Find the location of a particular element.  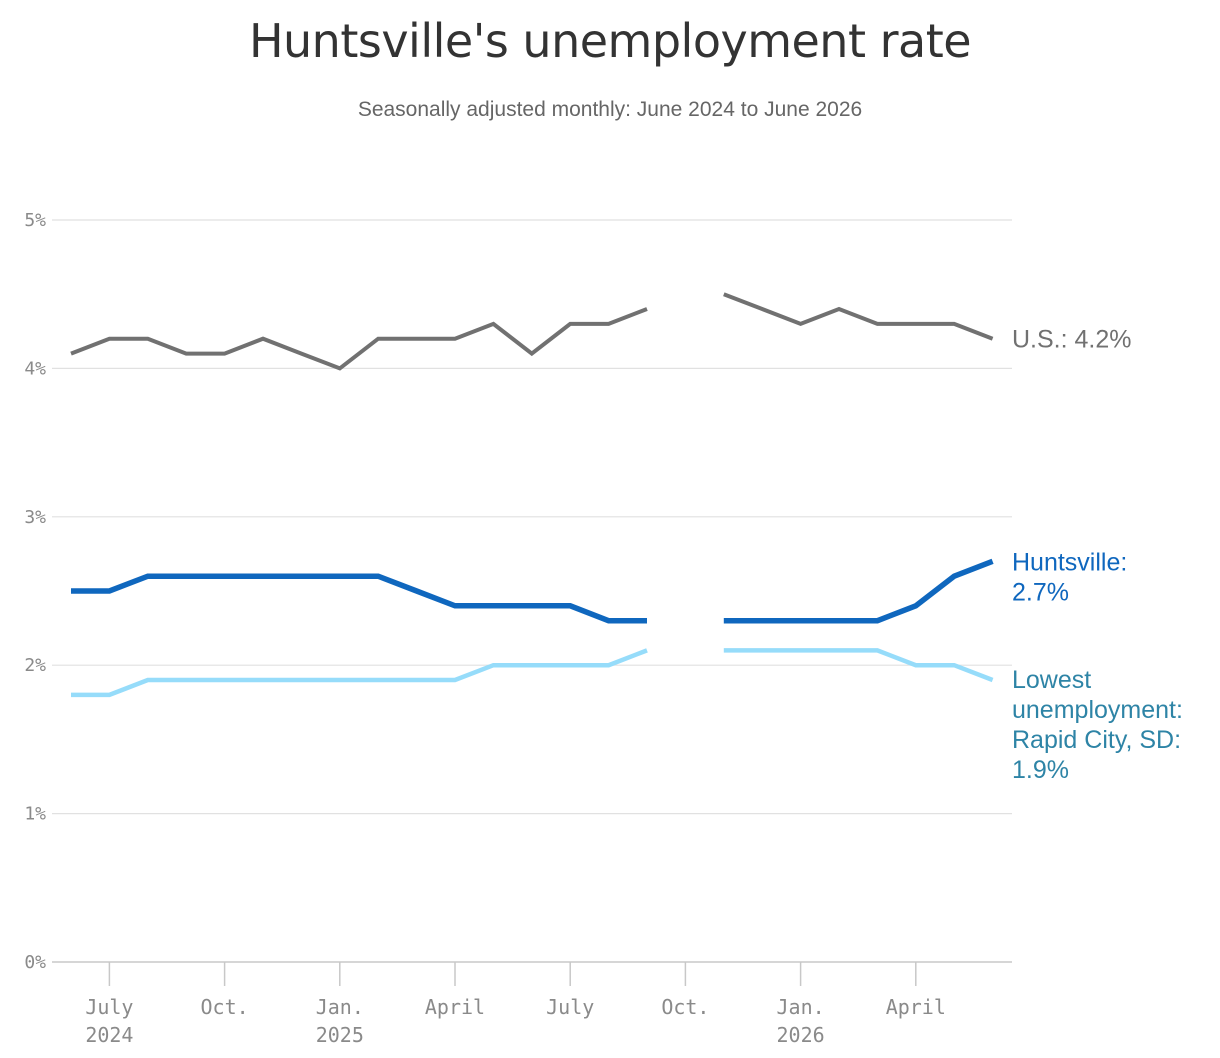

end-label-huntsville: Huntsville: 2.7% is located at coordinates (1069, 577).